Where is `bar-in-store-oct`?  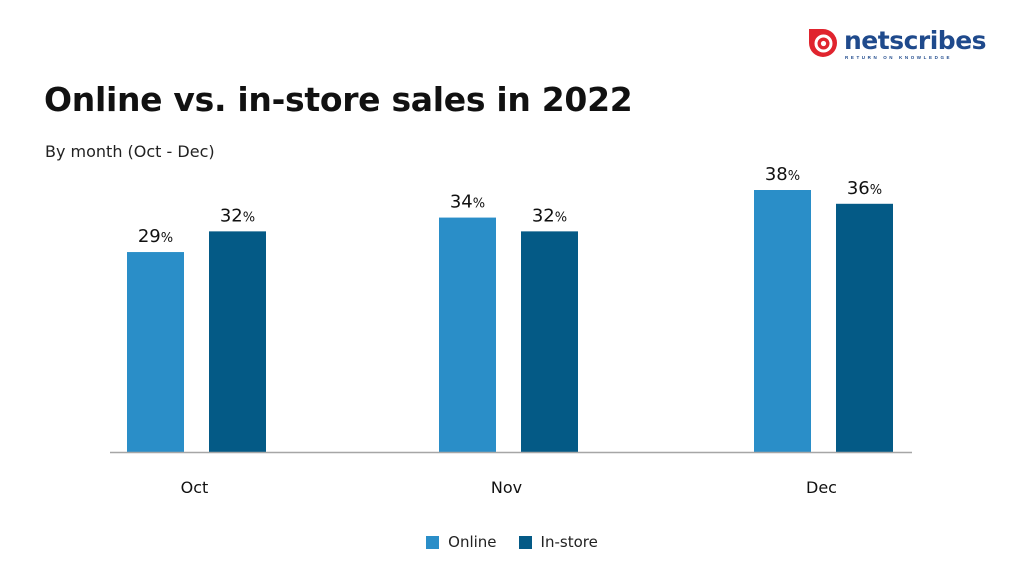
bar-in-store-oct is located at coordinates (237, 341).